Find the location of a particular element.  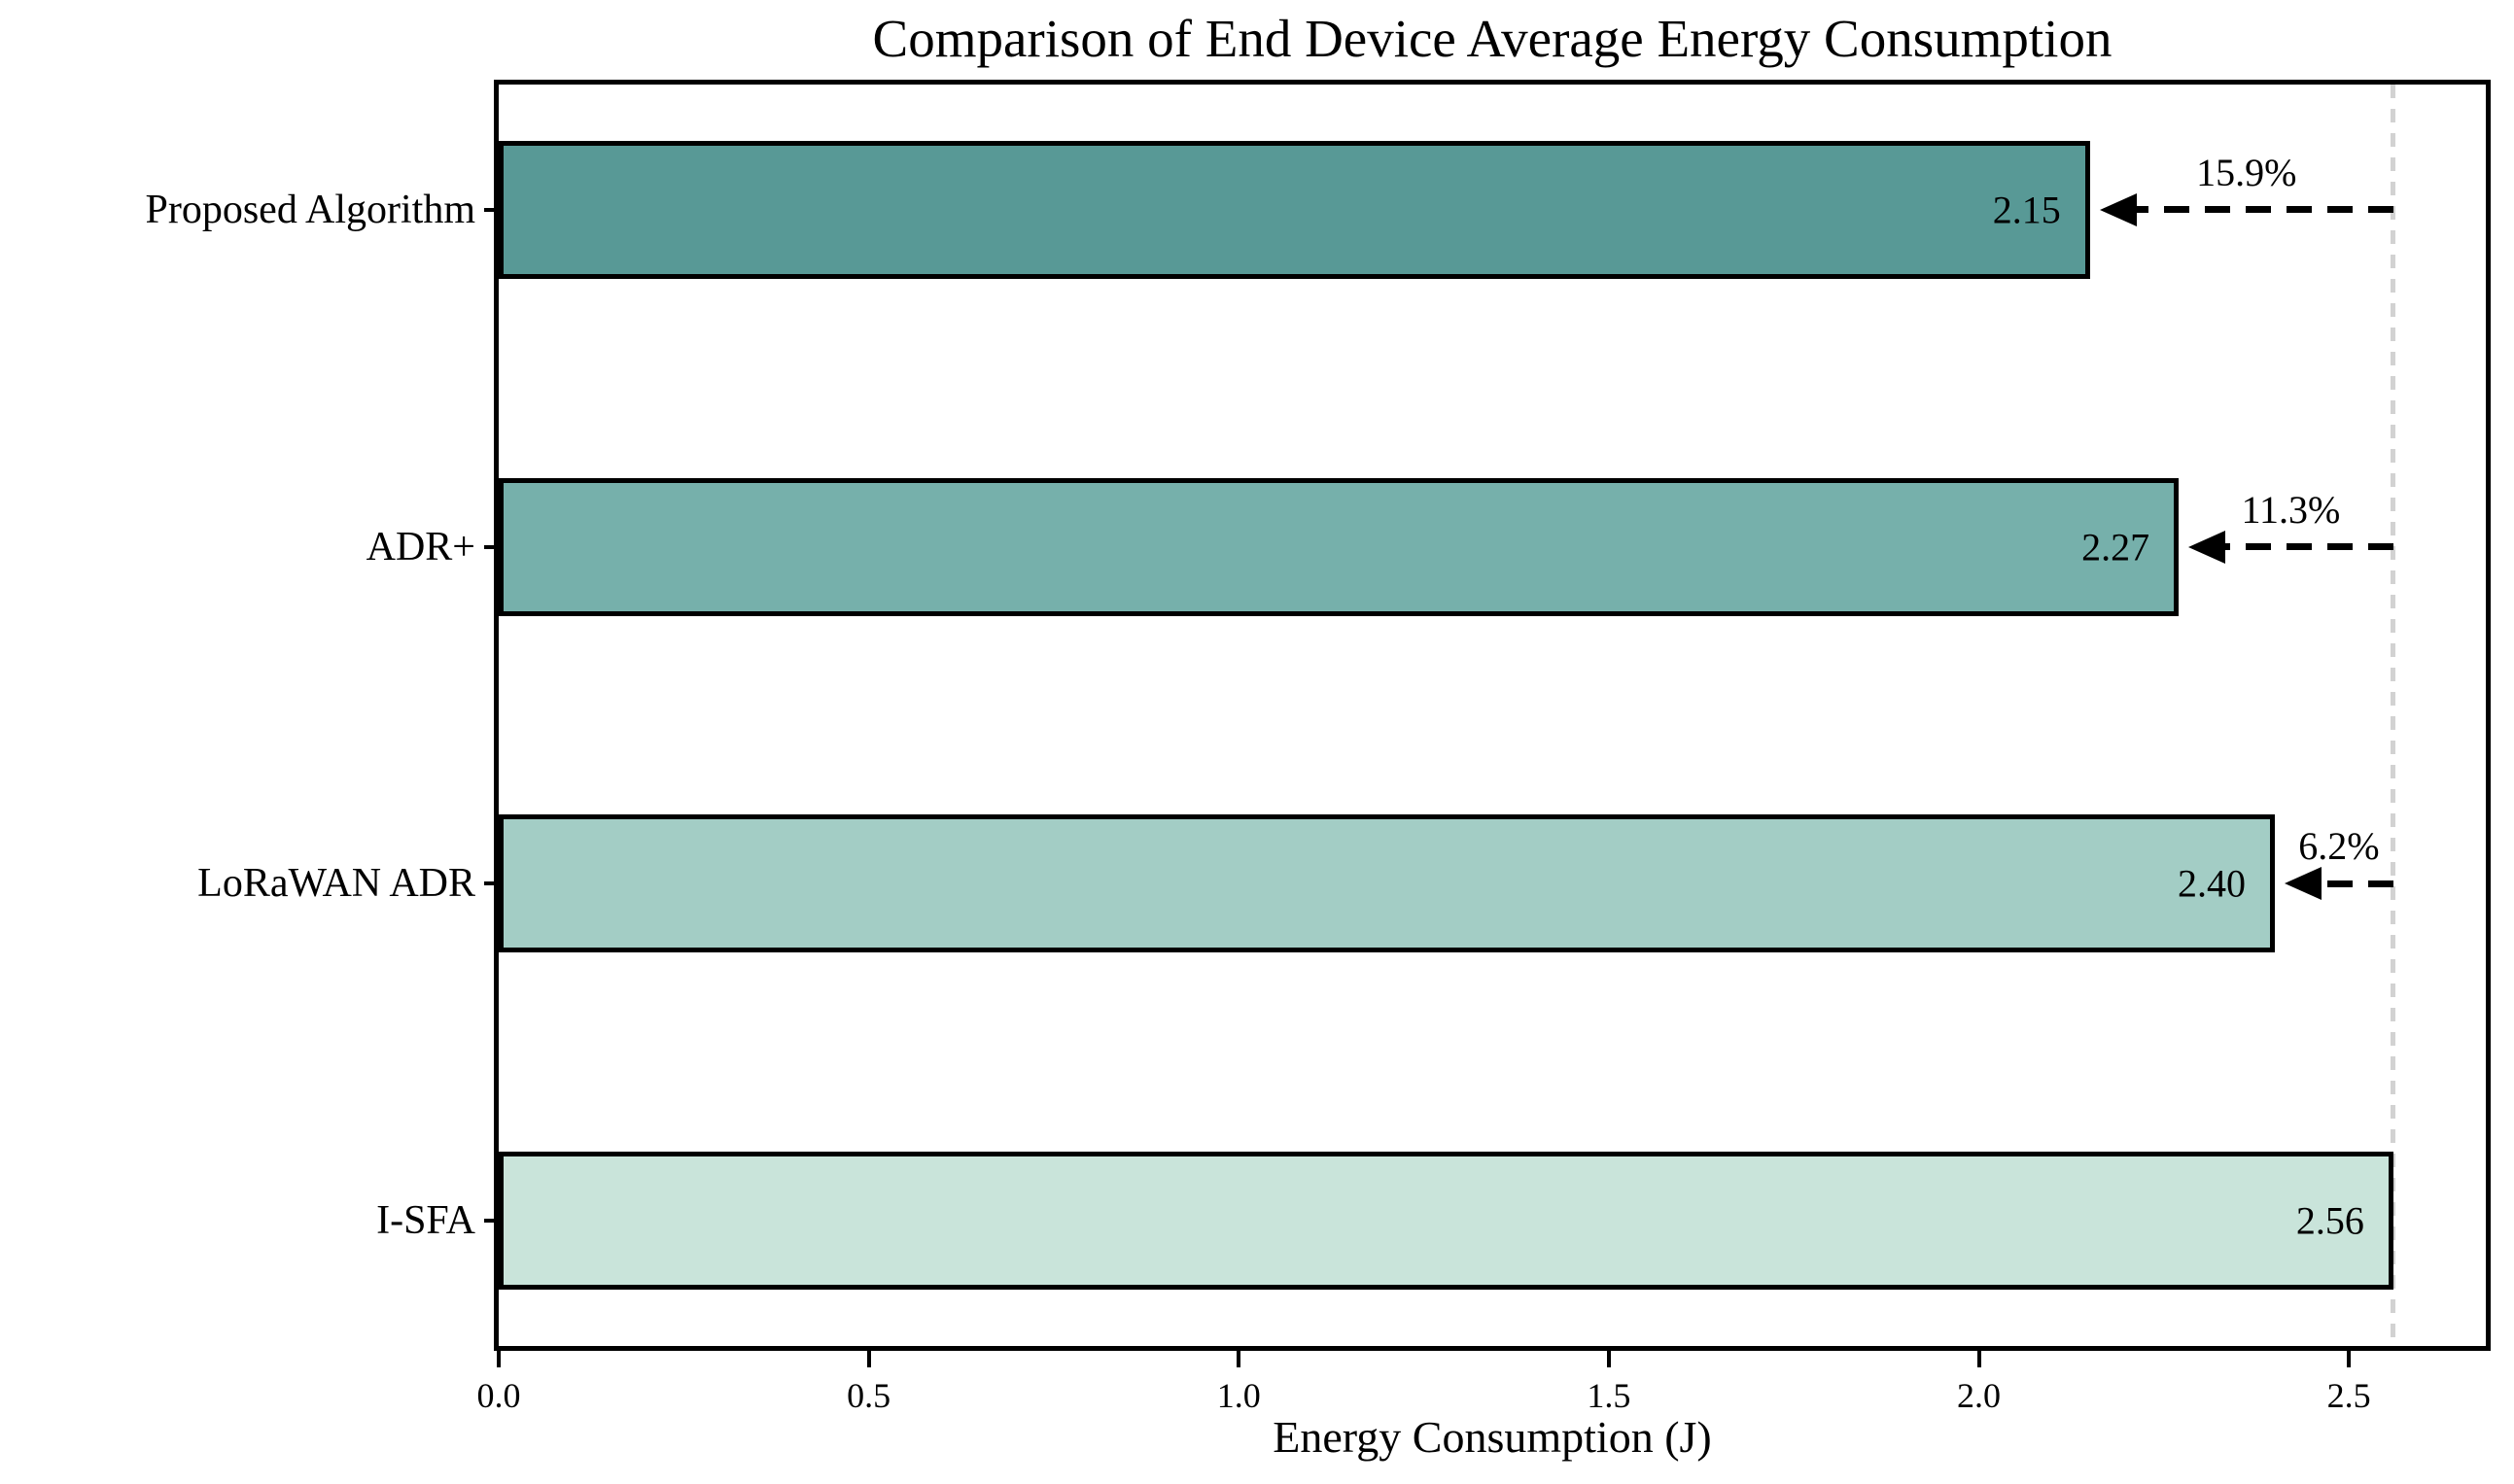

y-category-label: LoRaWAN ADR is located at coordinates (336, 884).